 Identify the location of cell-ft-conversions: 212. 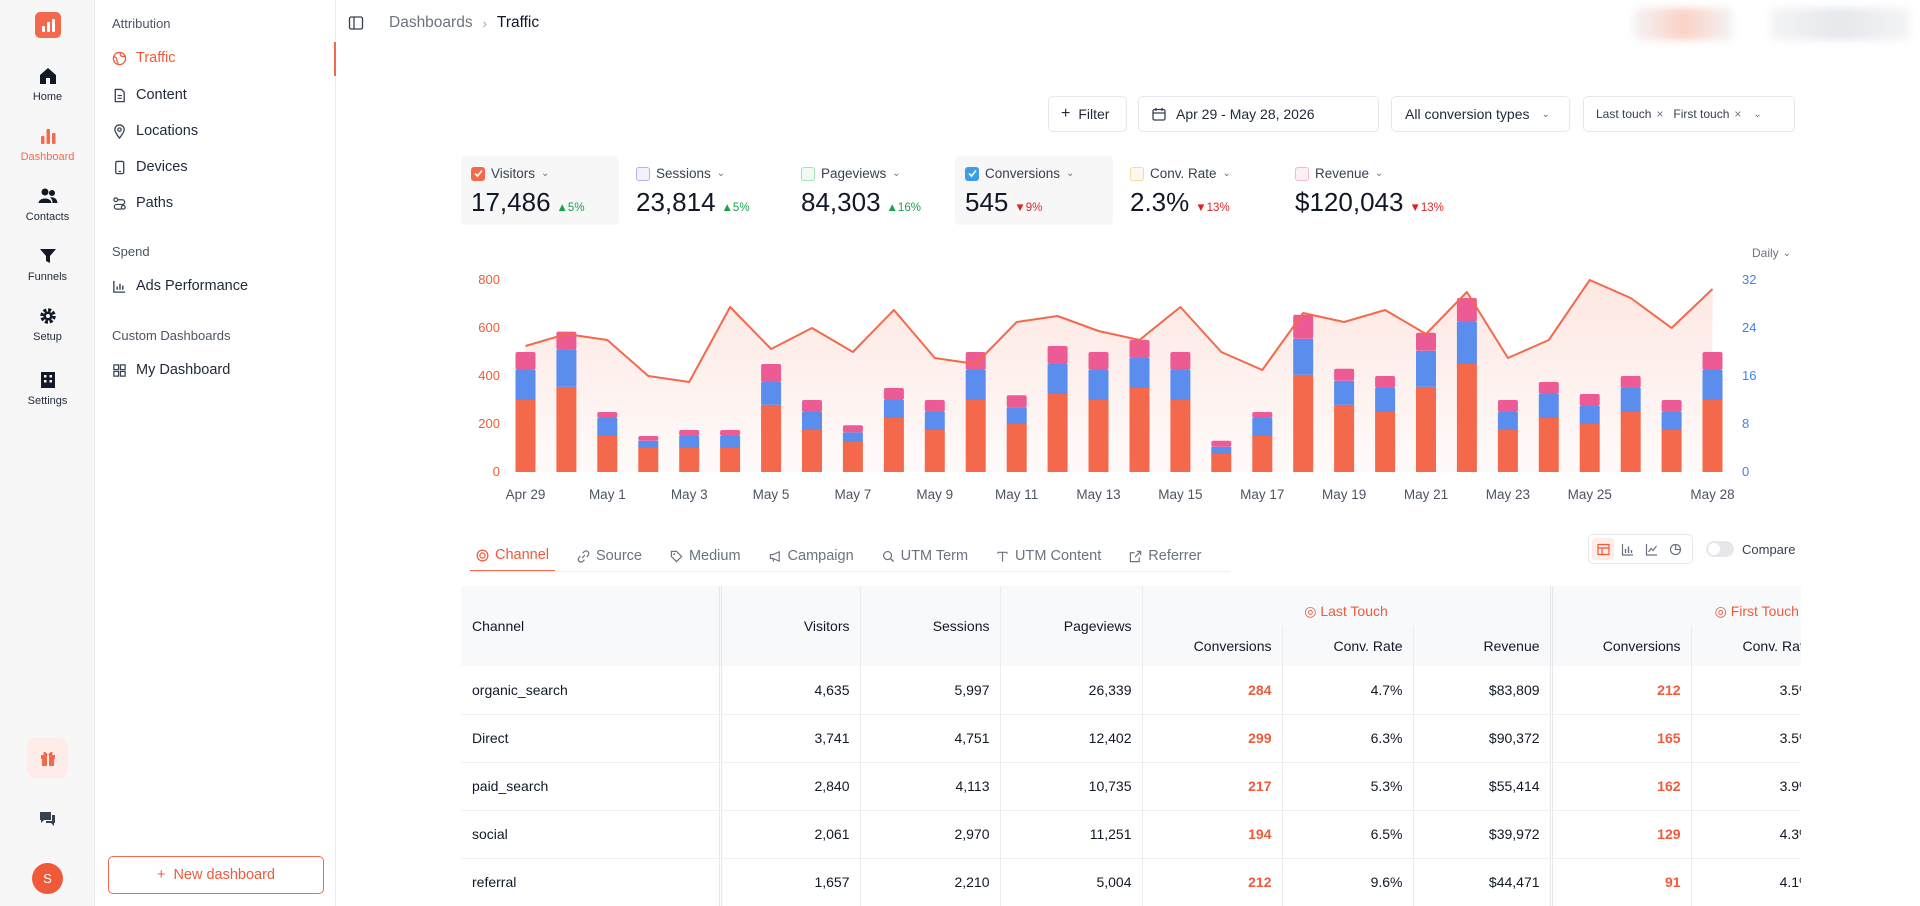
(1620, 690).